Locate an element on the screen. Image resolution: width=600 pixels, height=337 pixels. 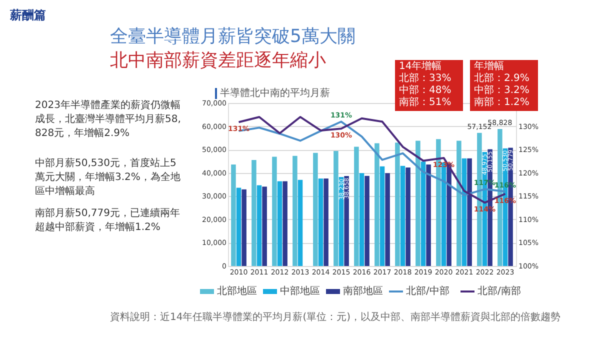
text: 中部：48% is located at coordinates (425, 90).